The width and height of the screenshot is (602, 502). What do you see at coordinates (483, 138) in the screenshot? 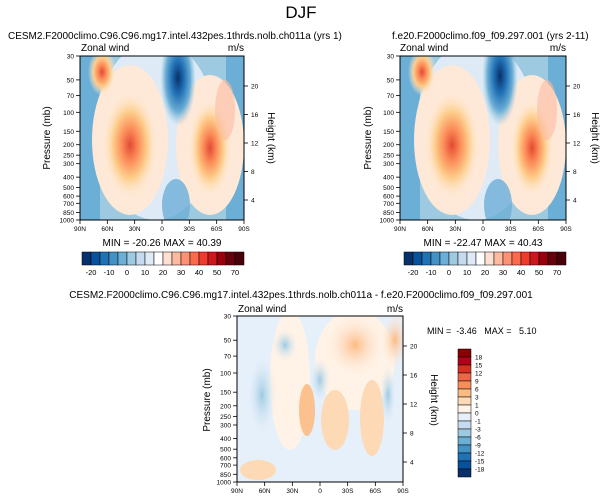
I see `panel-2-field` at bounding box center [483, 138].